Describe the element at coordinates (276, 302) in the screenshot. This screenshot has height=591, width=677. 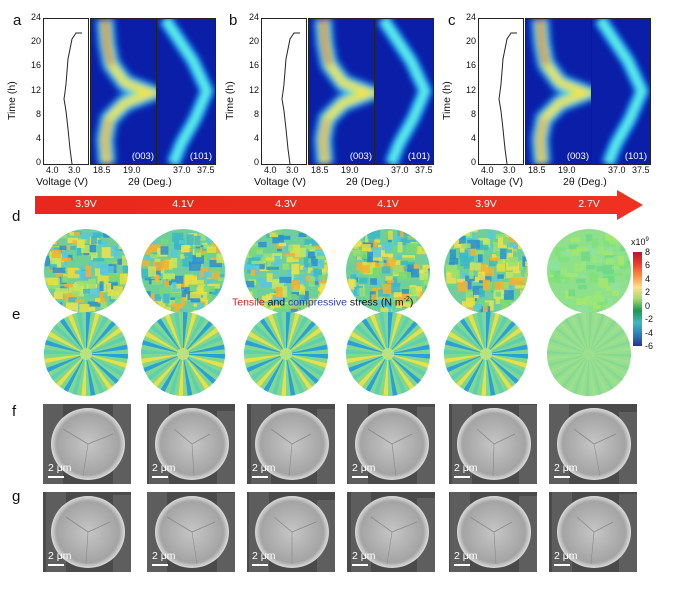
I see `caption-and: and` at that location.